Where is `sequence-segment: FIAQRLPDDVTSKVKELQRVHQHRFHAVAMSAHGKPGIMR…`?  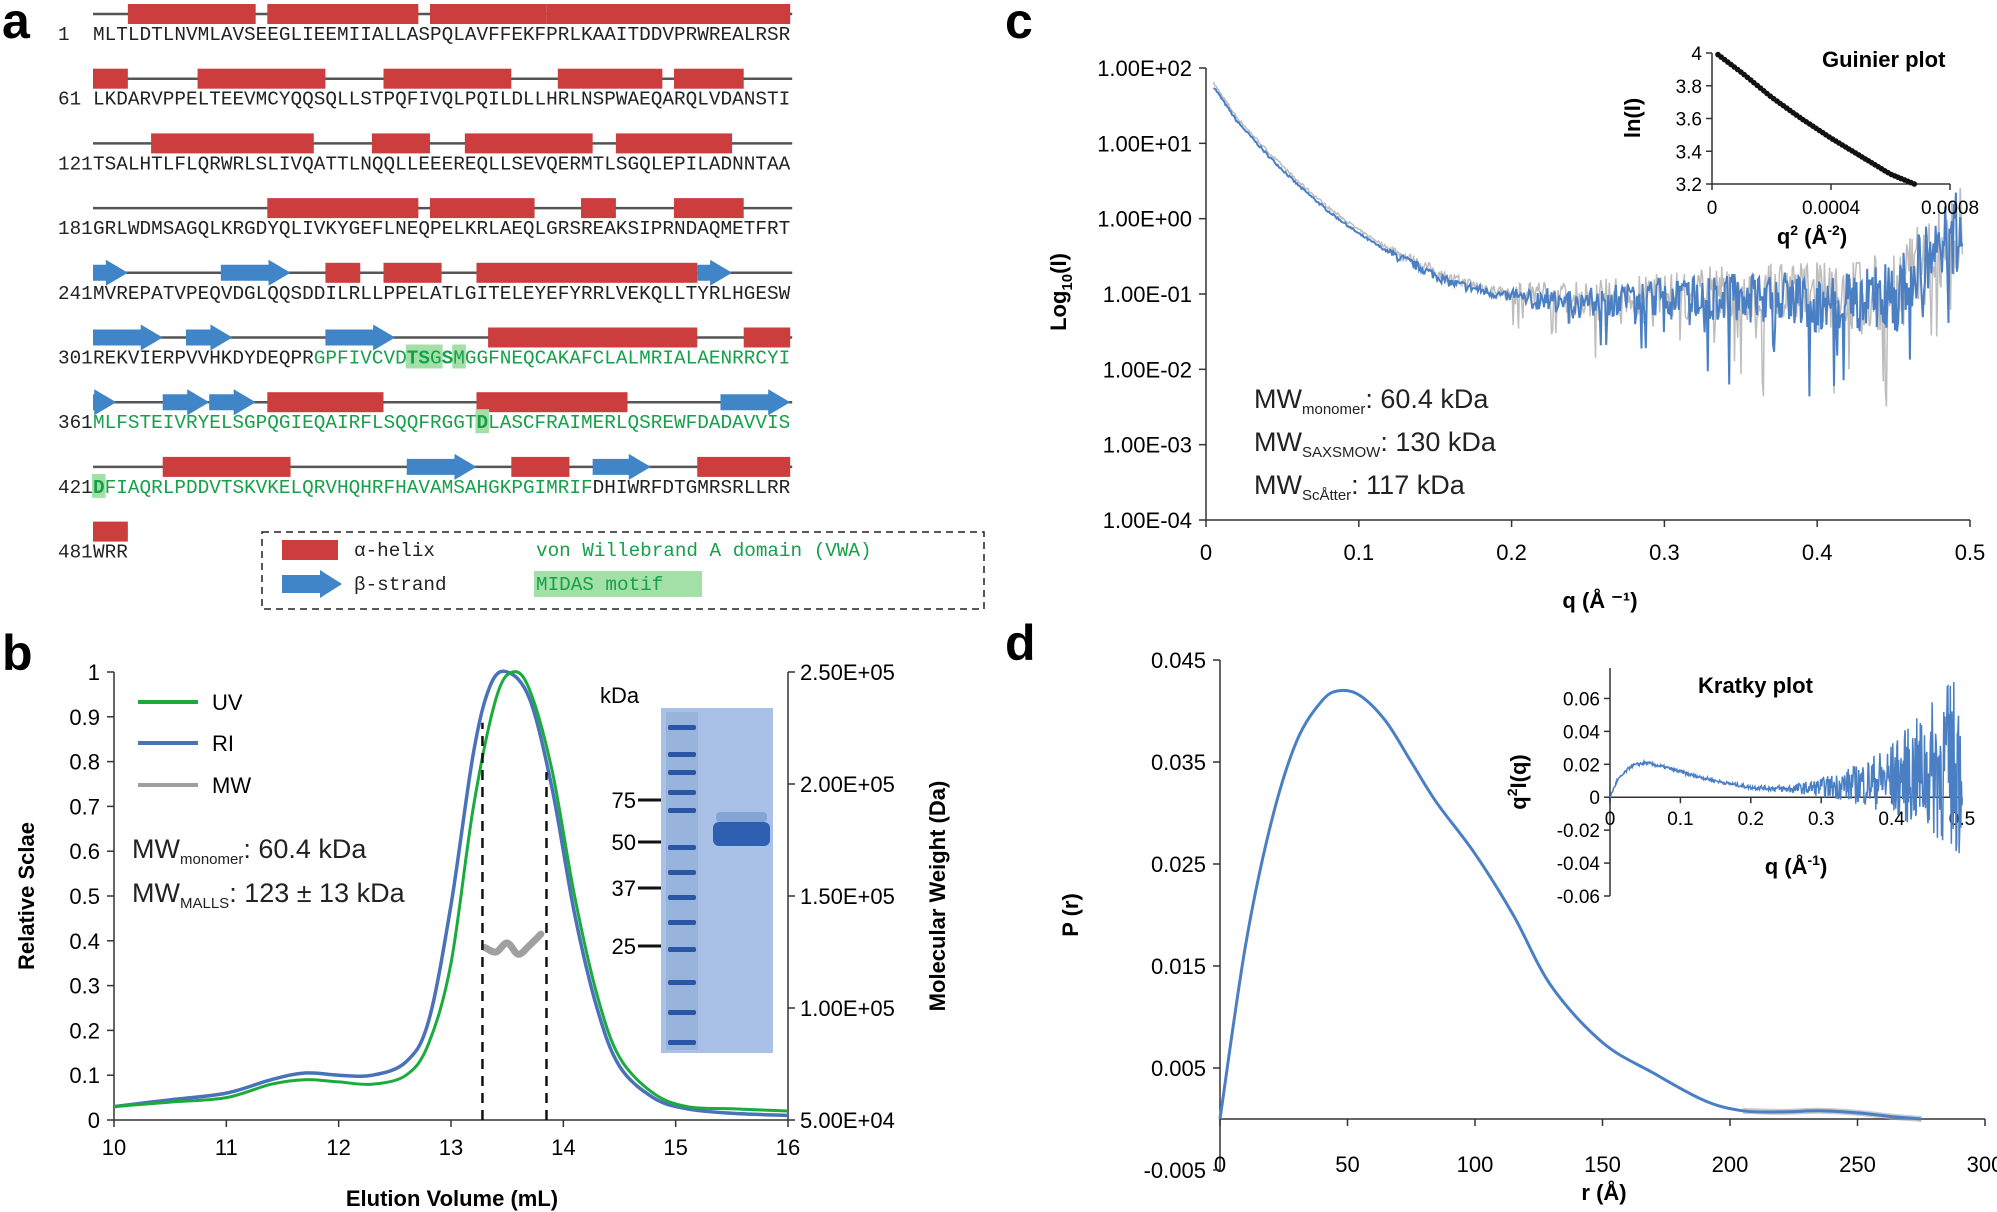
sequence-segment: FIAQRLPDDVTSKVKELQRVHQHRFHAVAMSAHGKPGIMR… is located at coordinates (349, 488).